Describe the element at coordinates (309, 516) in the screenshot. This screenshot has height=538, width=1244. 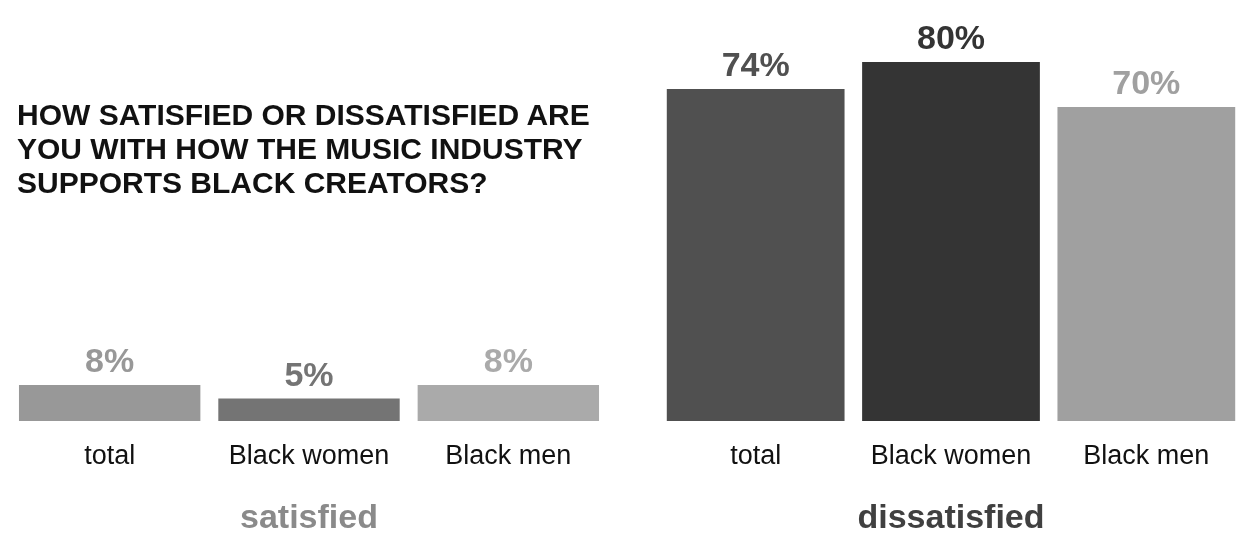
I see `x-axis-title: satisfied` at that location.